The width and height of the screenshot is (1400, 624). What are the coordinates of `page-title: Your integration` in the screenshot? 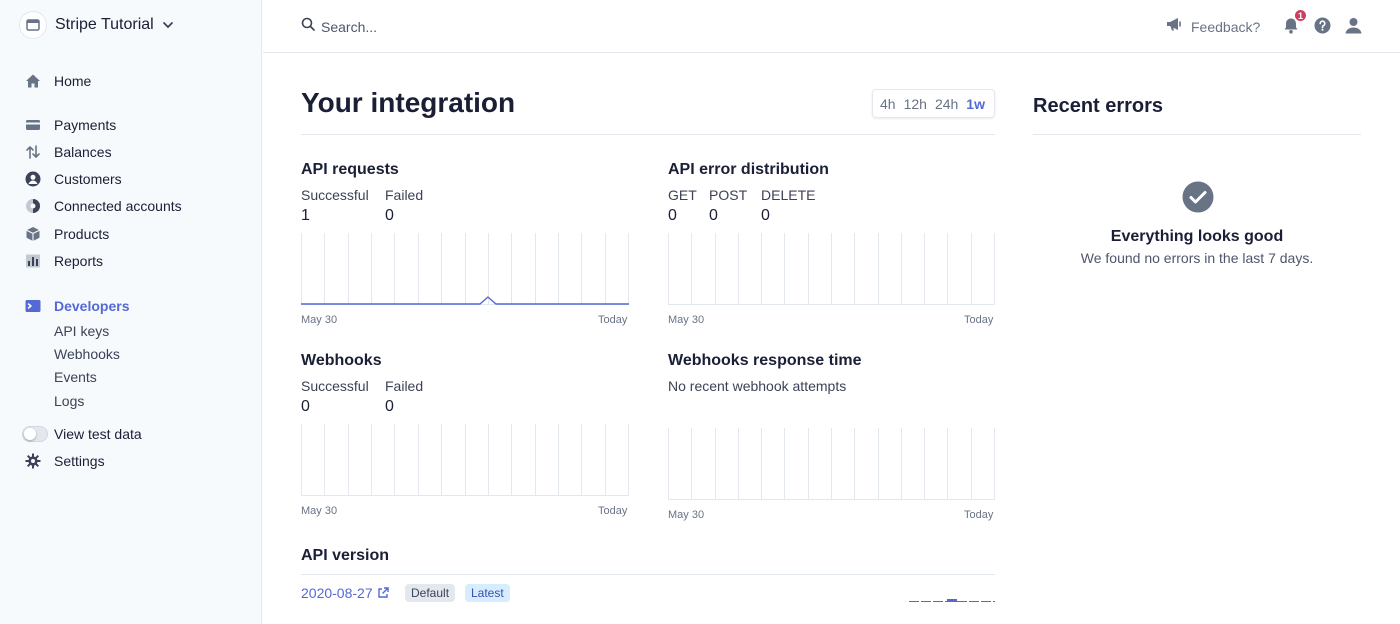 It's located at (408, 102).